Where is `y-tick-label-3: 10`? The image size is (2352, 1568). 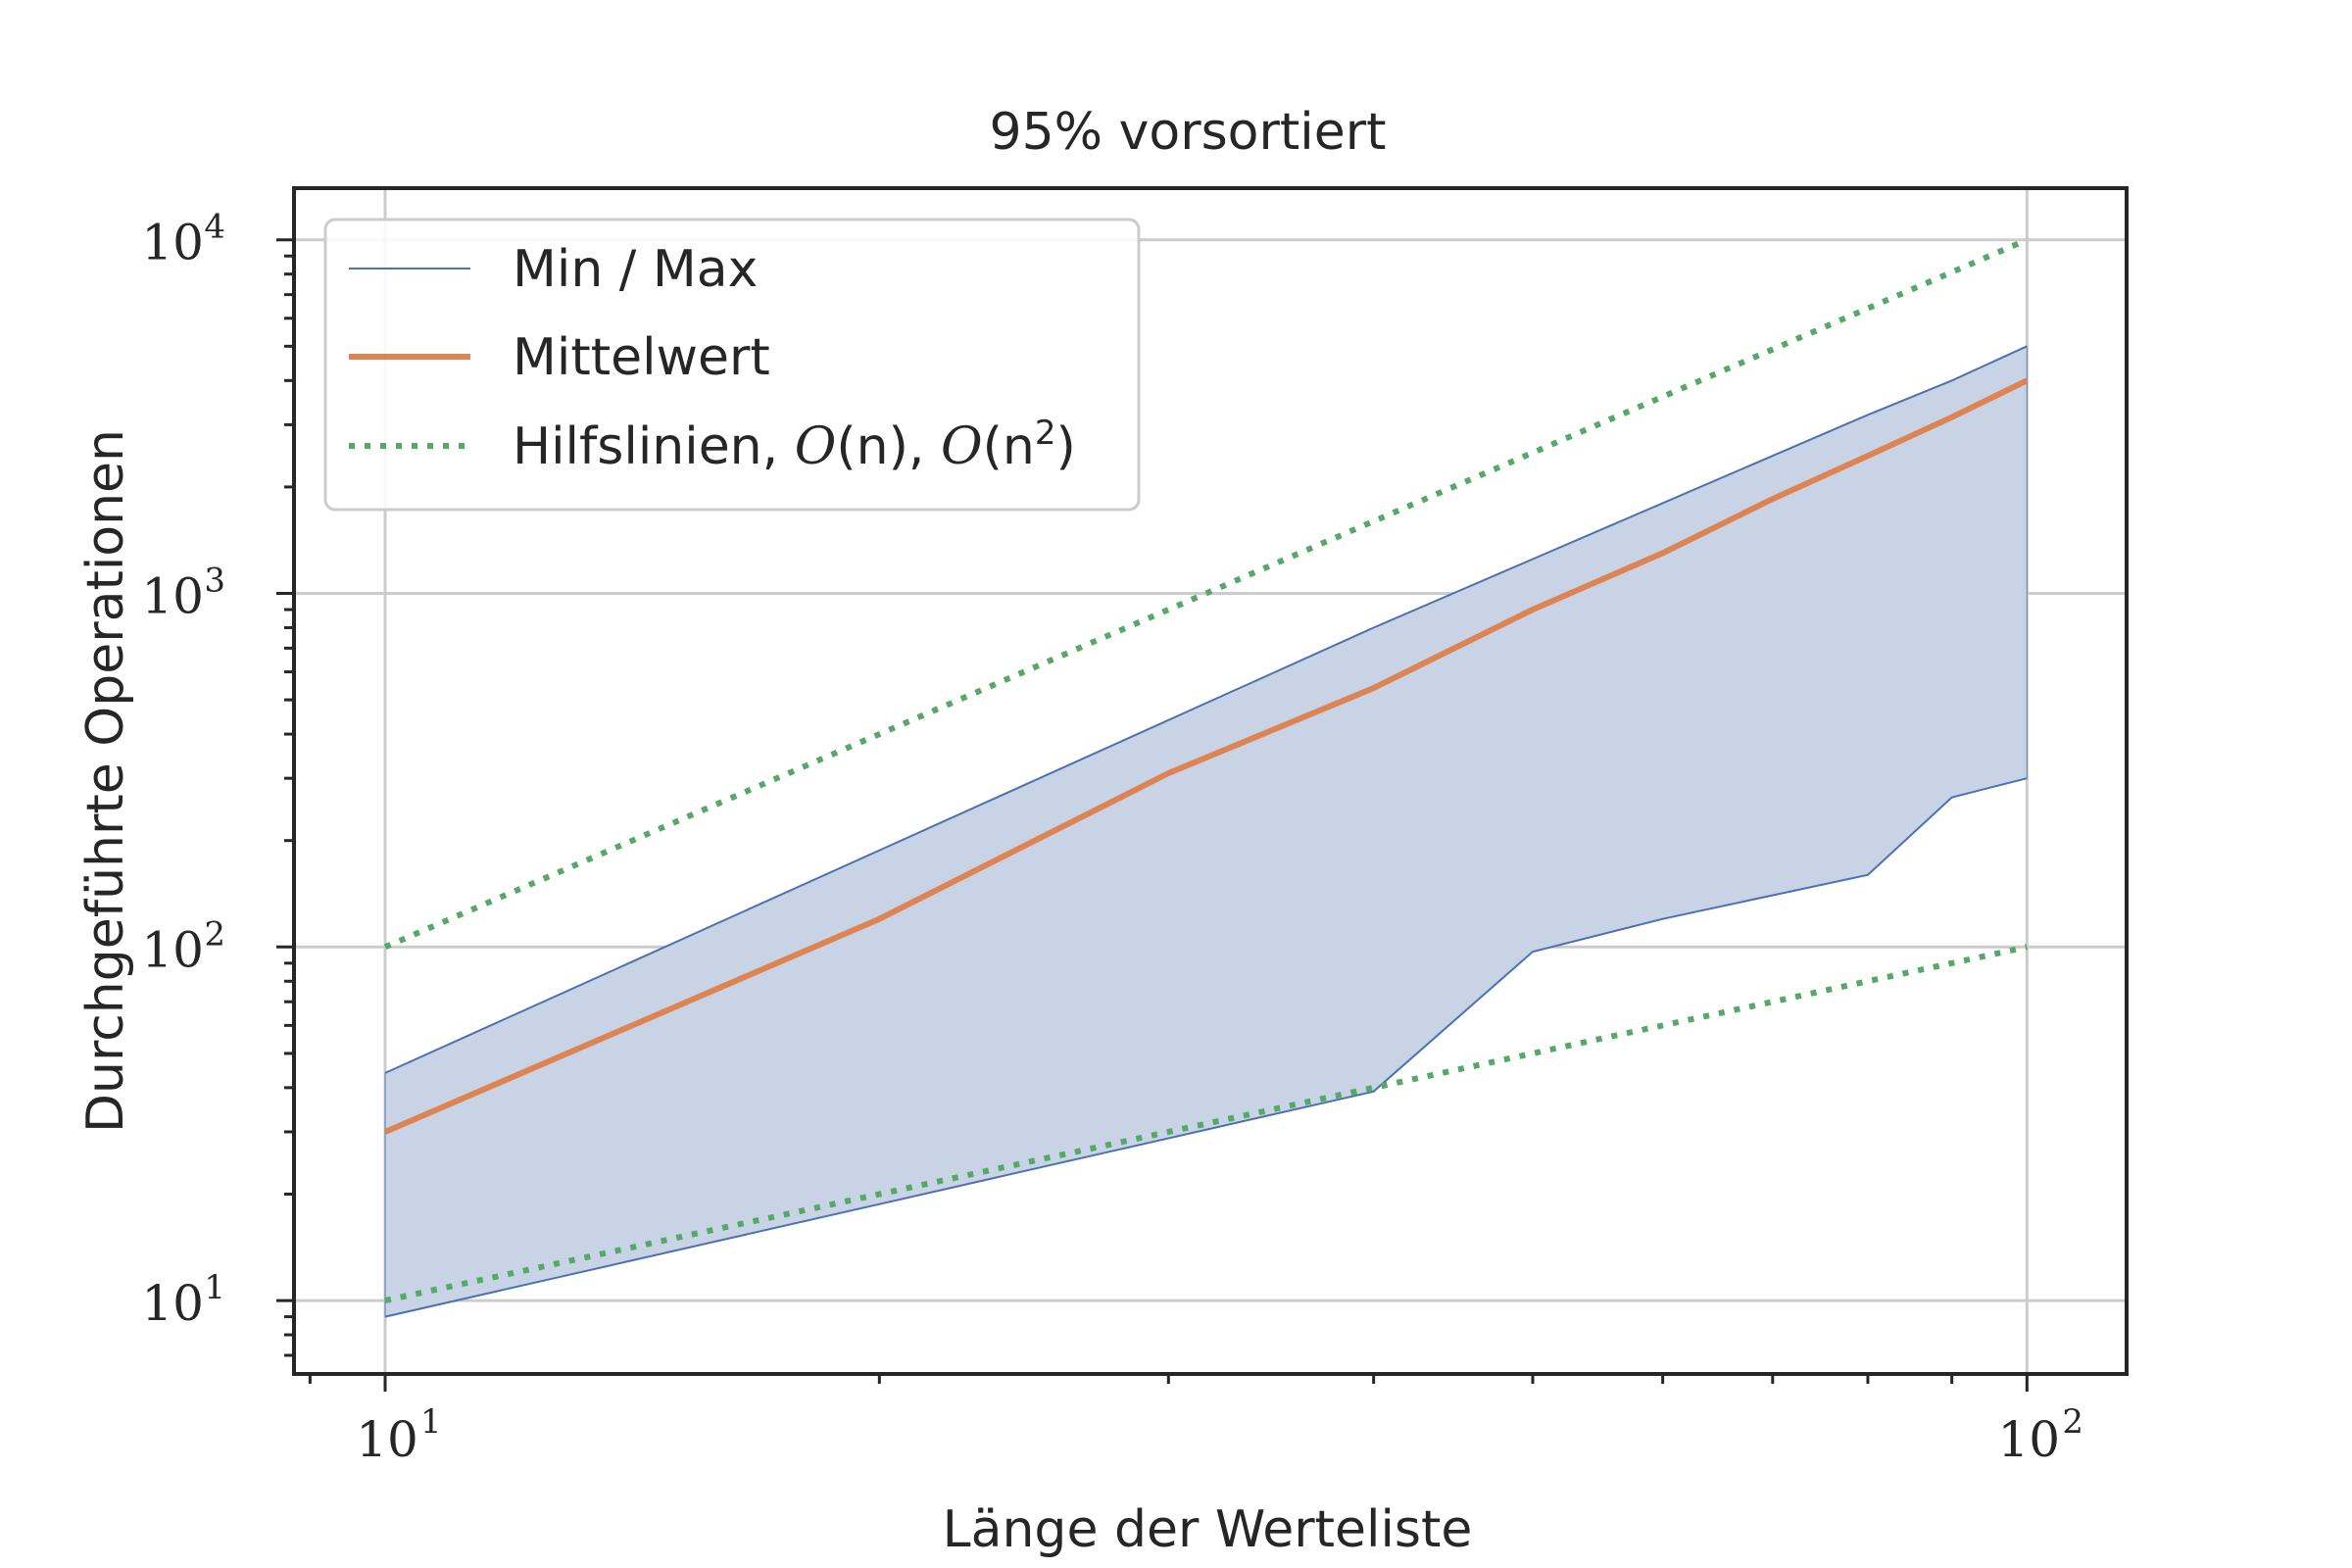
y-tick-label-3: 10 is located at coordinates (172, 243).